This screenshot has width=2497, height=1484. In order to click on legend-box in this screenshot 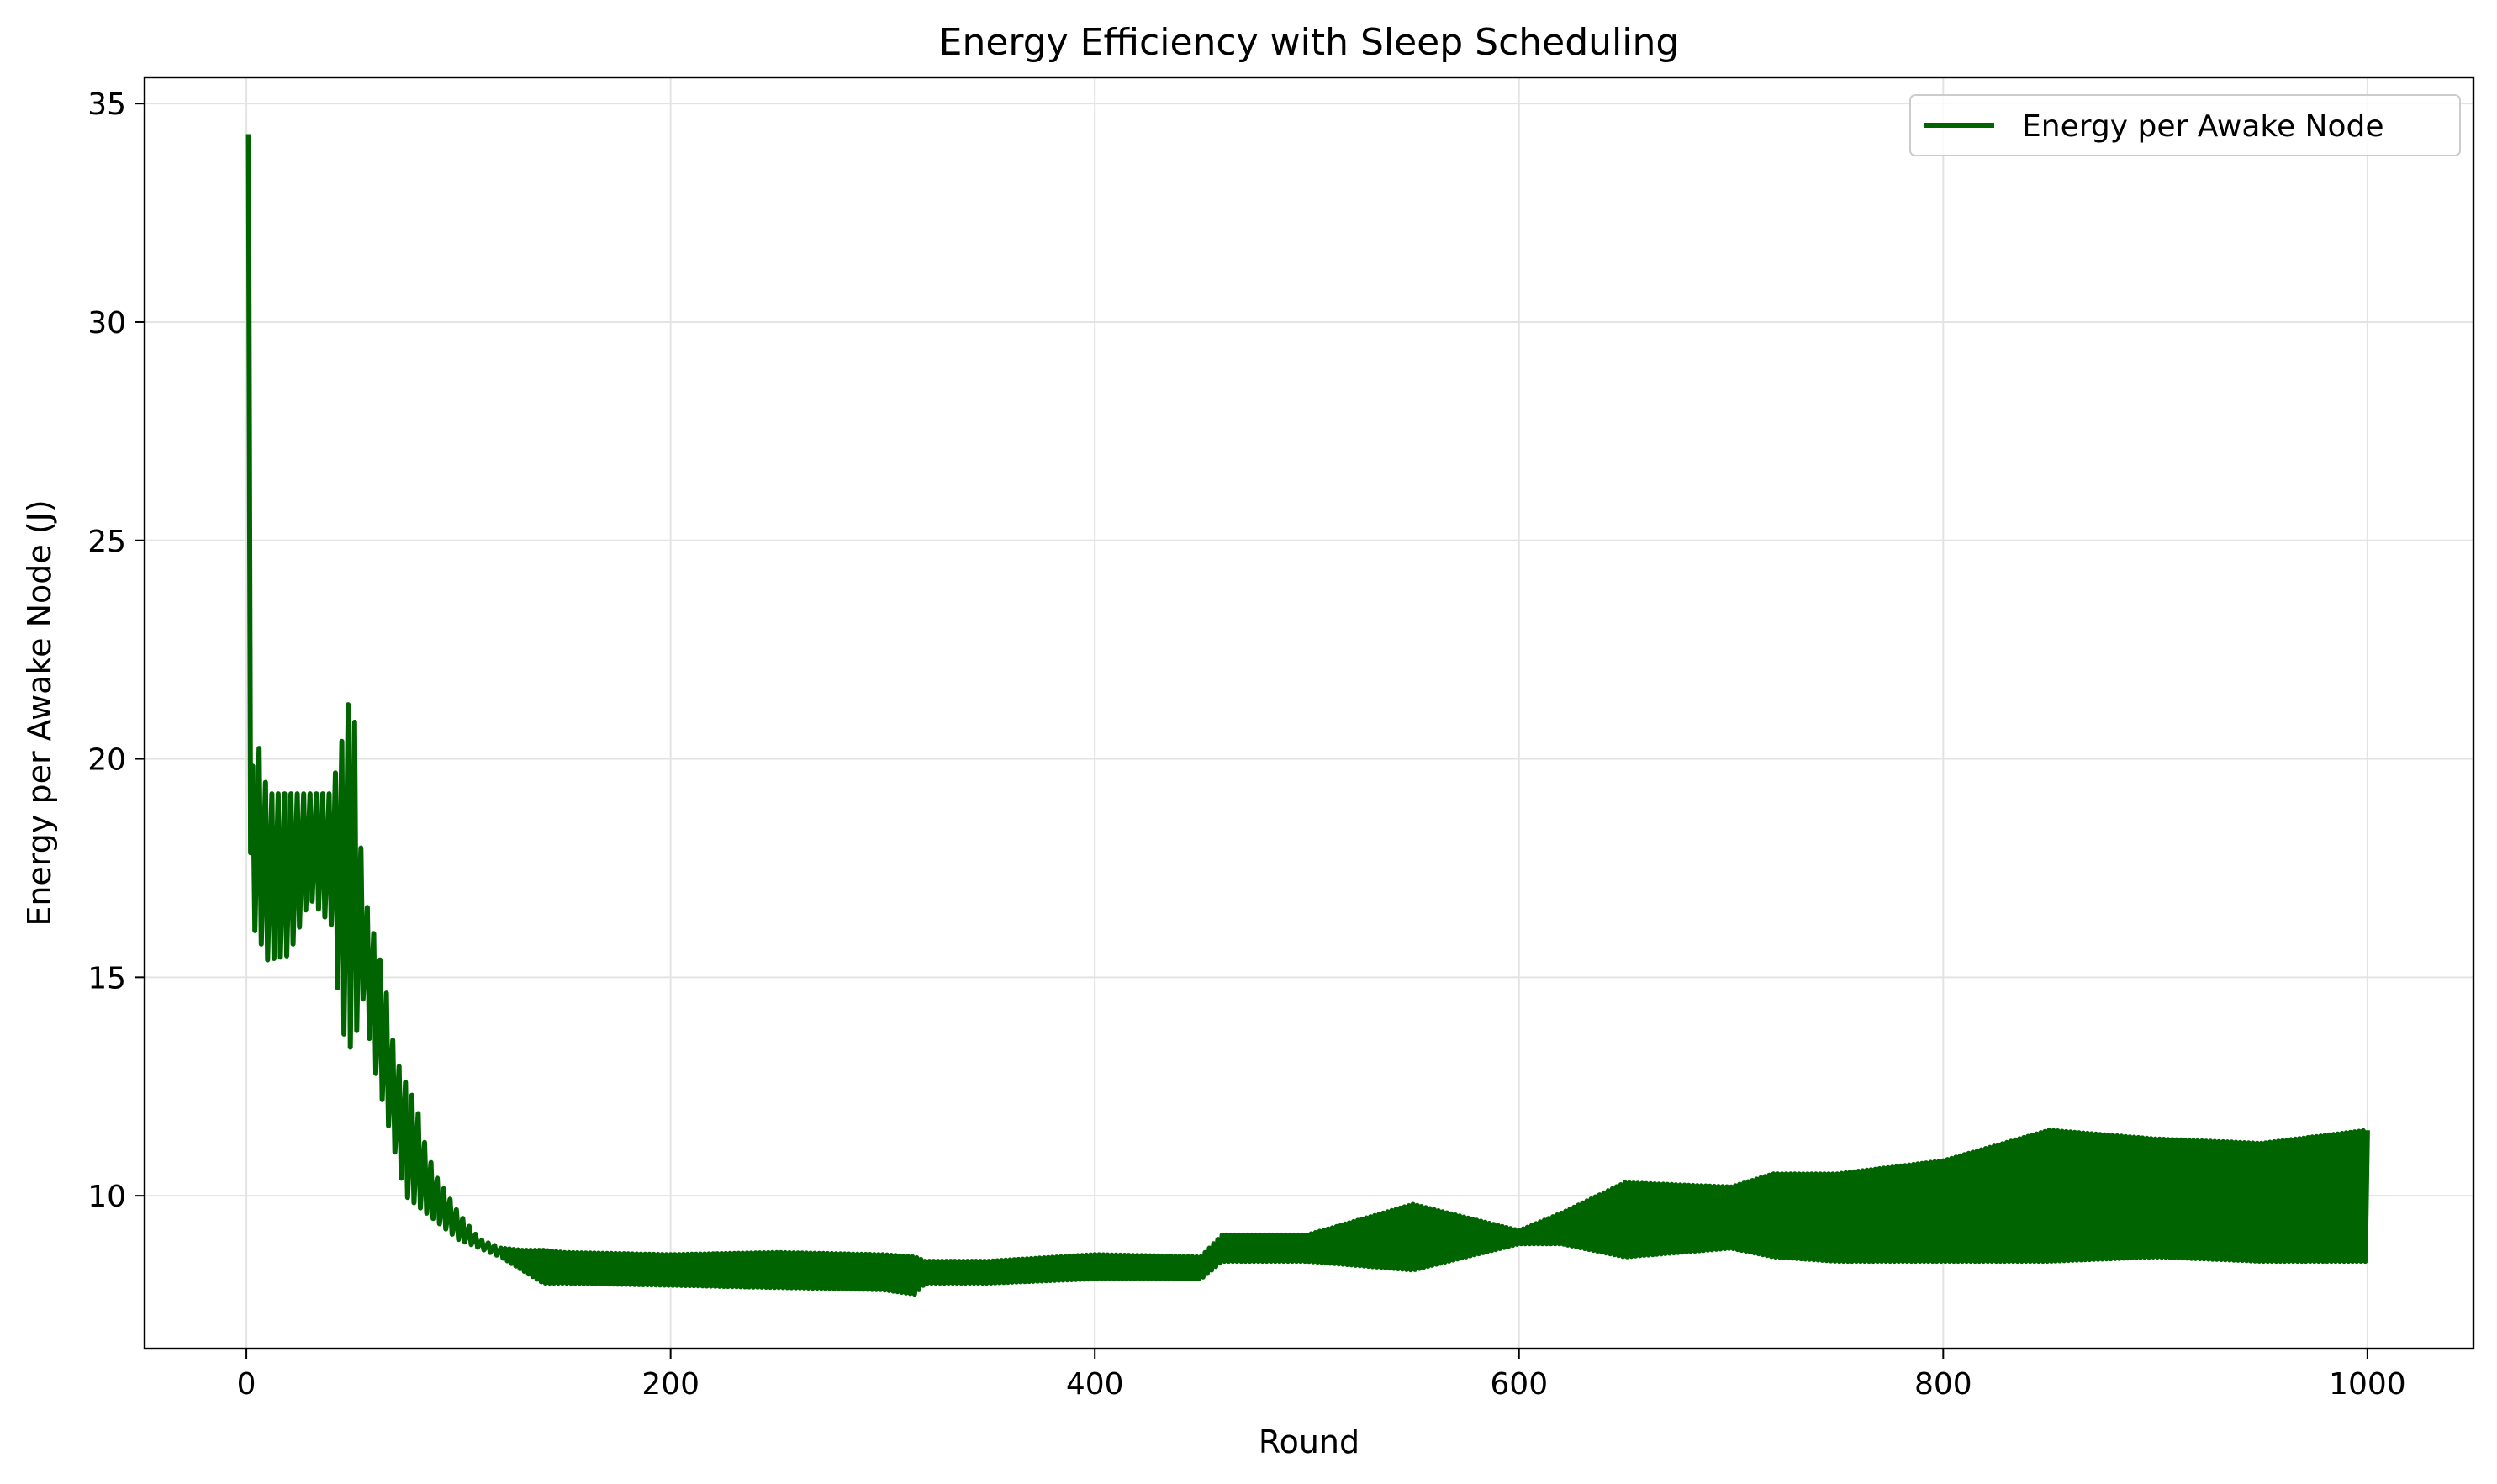, I will do `click(2185, 125)`.